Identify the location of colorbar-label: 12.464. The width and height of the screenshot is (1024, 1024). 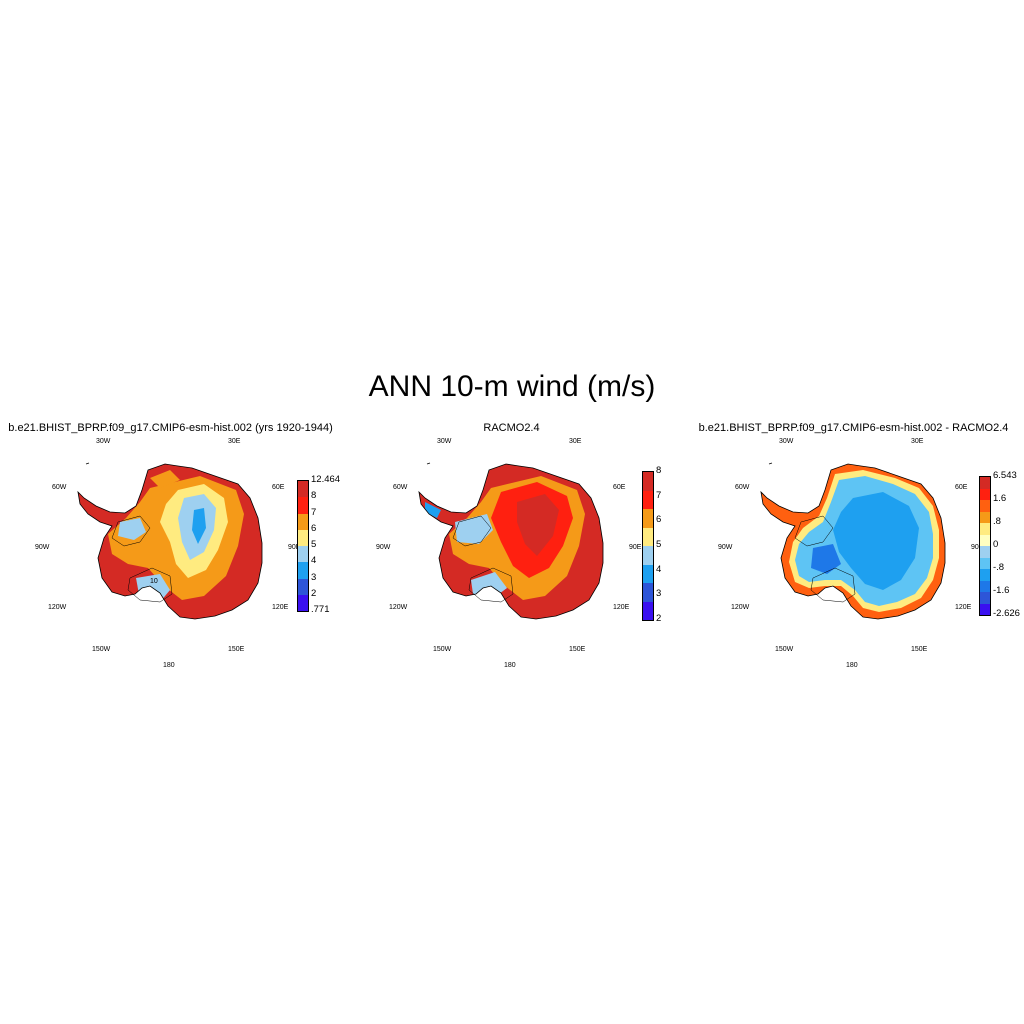
(326, 479).